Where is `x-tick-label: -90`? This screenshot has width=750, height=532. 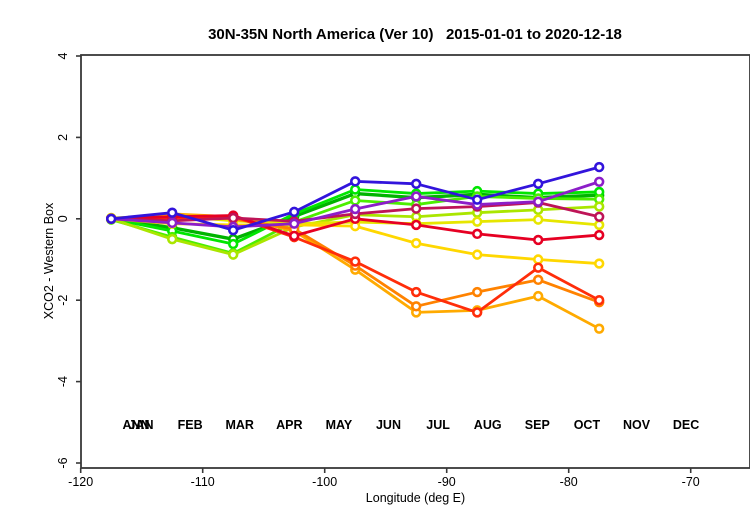
x-tick-label: -90 is located at coordinates (447, 482).